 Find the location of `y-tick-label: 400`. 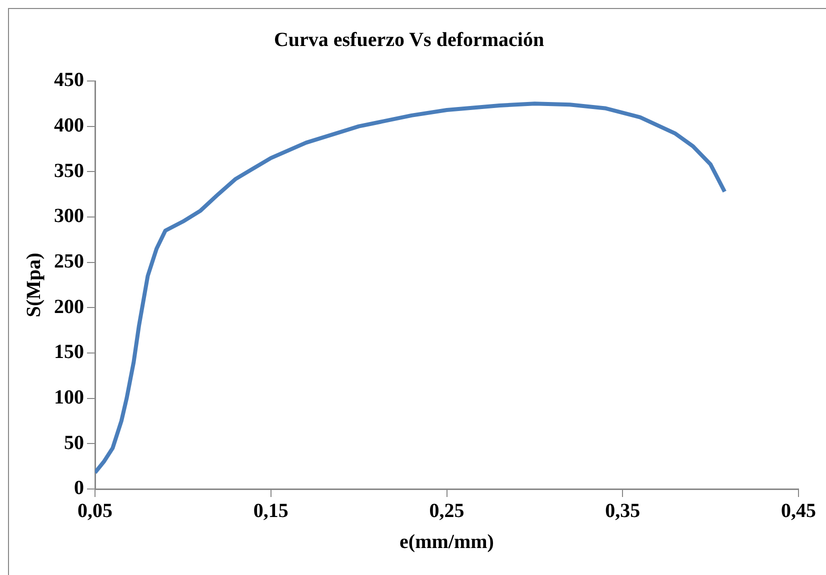

y-tick-label: 400 is located at coordinates (69, 125).